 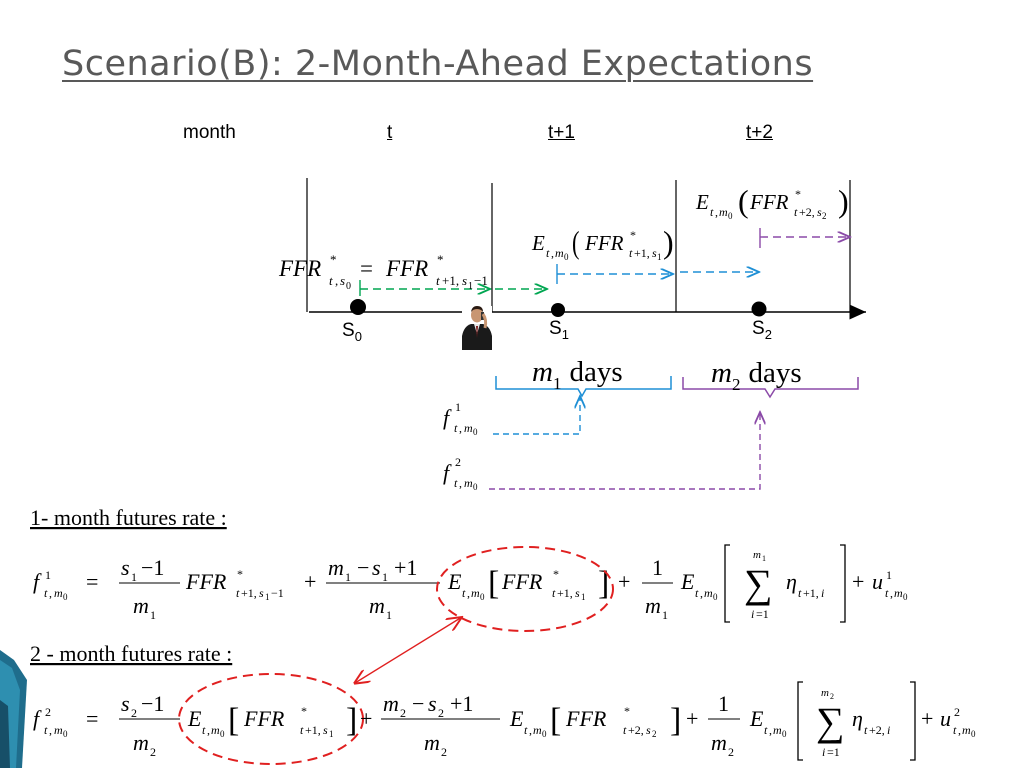 What do you see at coordinates (759, 132) in the screenshot?
I see `period-t2: t+2` at bounding box center [759, 132].